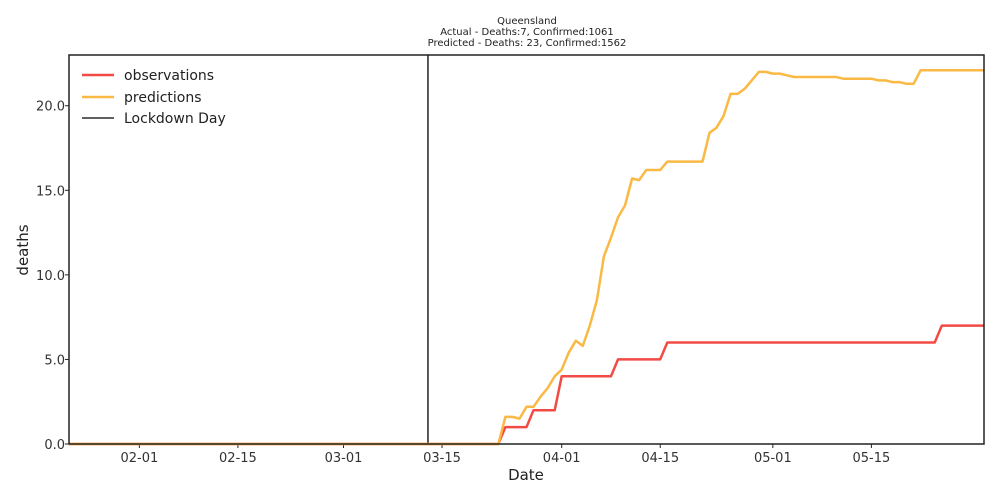 This screenshot has width=1000, height=500. Describe the element at coordinates (238, 458) in the screenshot. I see `x-tick-label: 02-15` at that location.